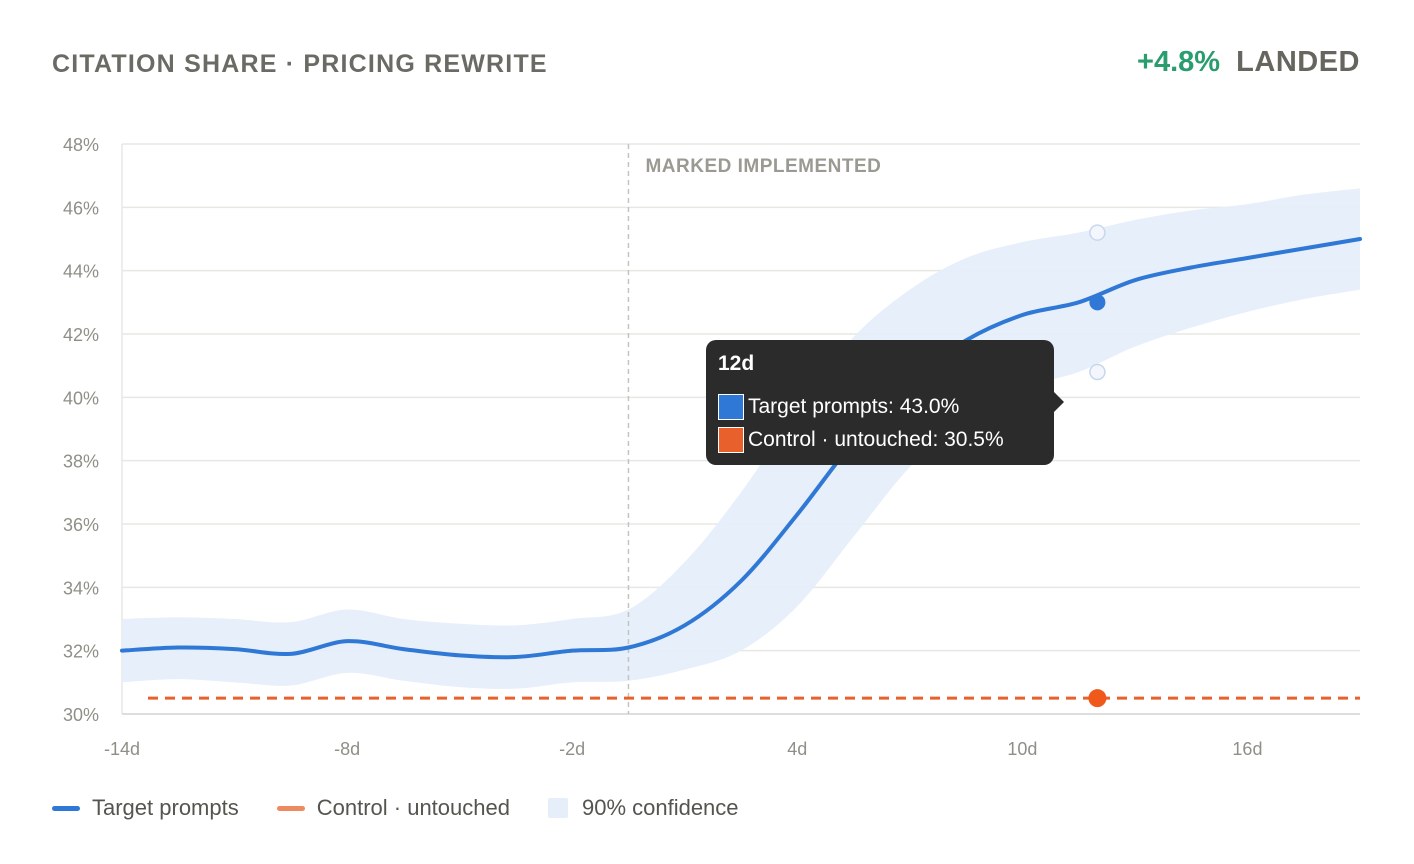  I want to click on hover-lower-marker, so click(1097, 372).